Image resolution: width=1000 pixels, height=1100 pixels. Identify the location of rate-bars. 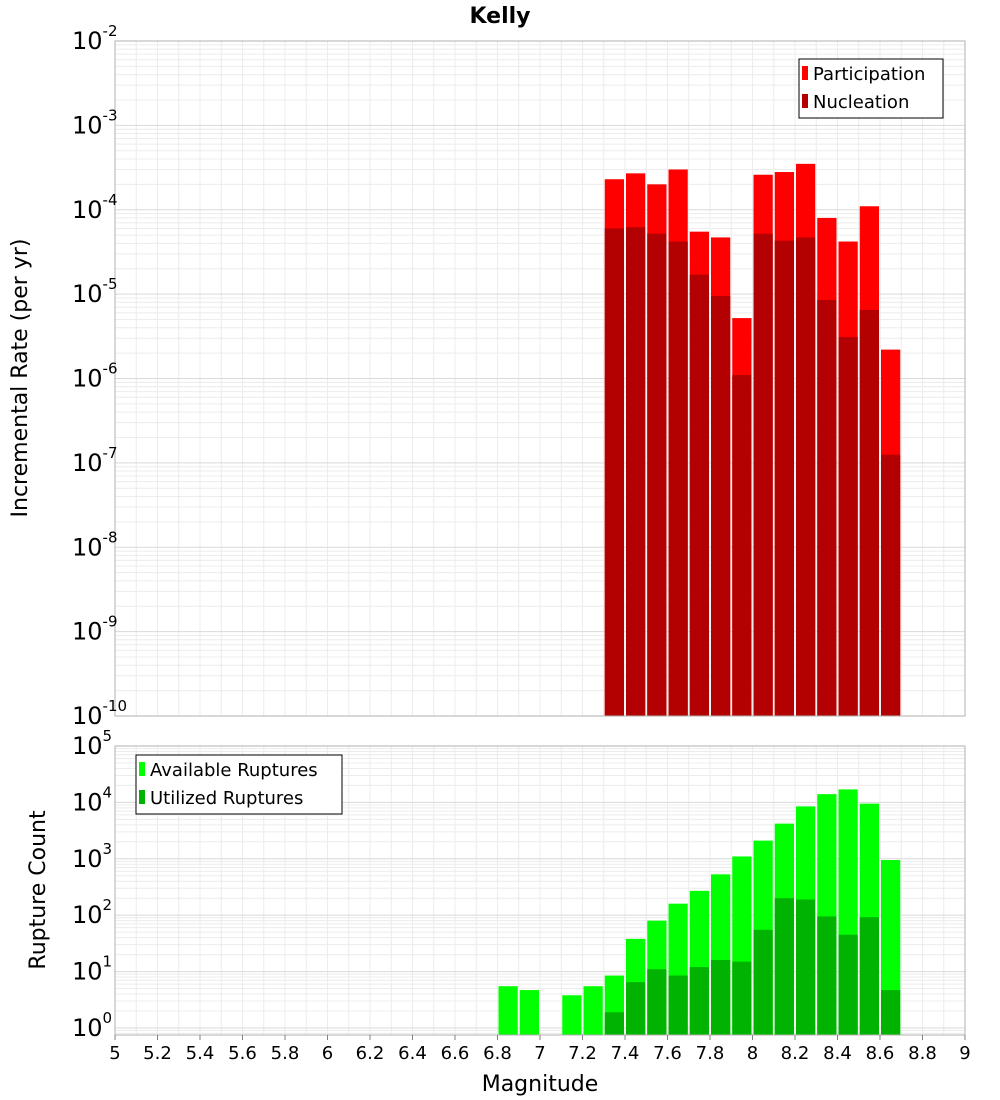
(752, 440).